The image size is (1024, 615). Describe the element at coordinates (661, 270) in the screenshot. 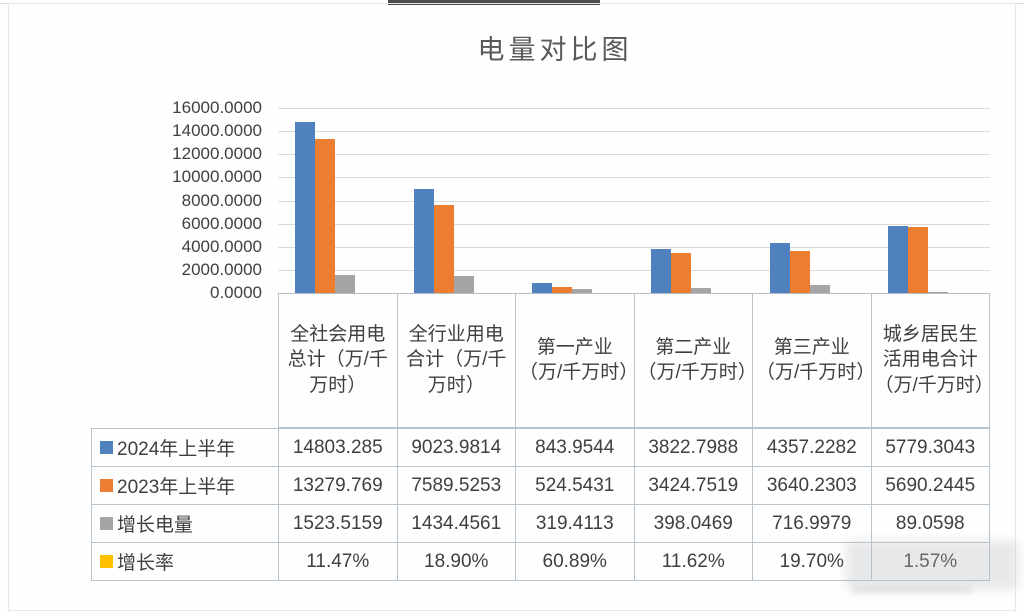

I see `bar-series1-cat4` at that location.